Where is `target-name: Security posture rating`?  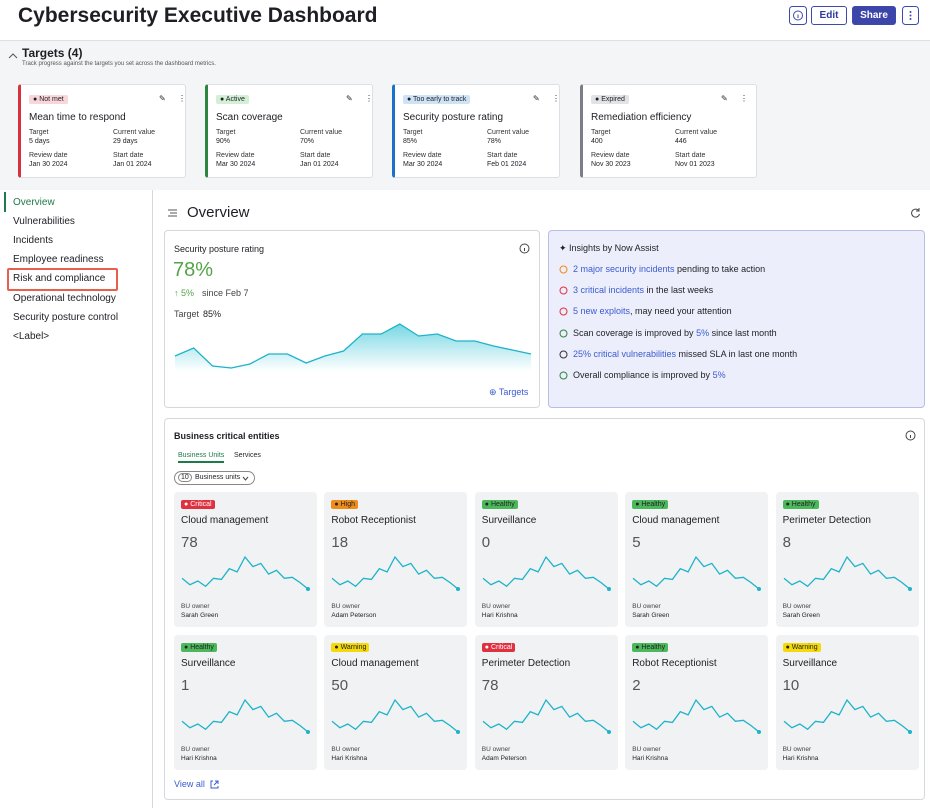
target-name: Security posture rating is located at coordinates (453, 117).